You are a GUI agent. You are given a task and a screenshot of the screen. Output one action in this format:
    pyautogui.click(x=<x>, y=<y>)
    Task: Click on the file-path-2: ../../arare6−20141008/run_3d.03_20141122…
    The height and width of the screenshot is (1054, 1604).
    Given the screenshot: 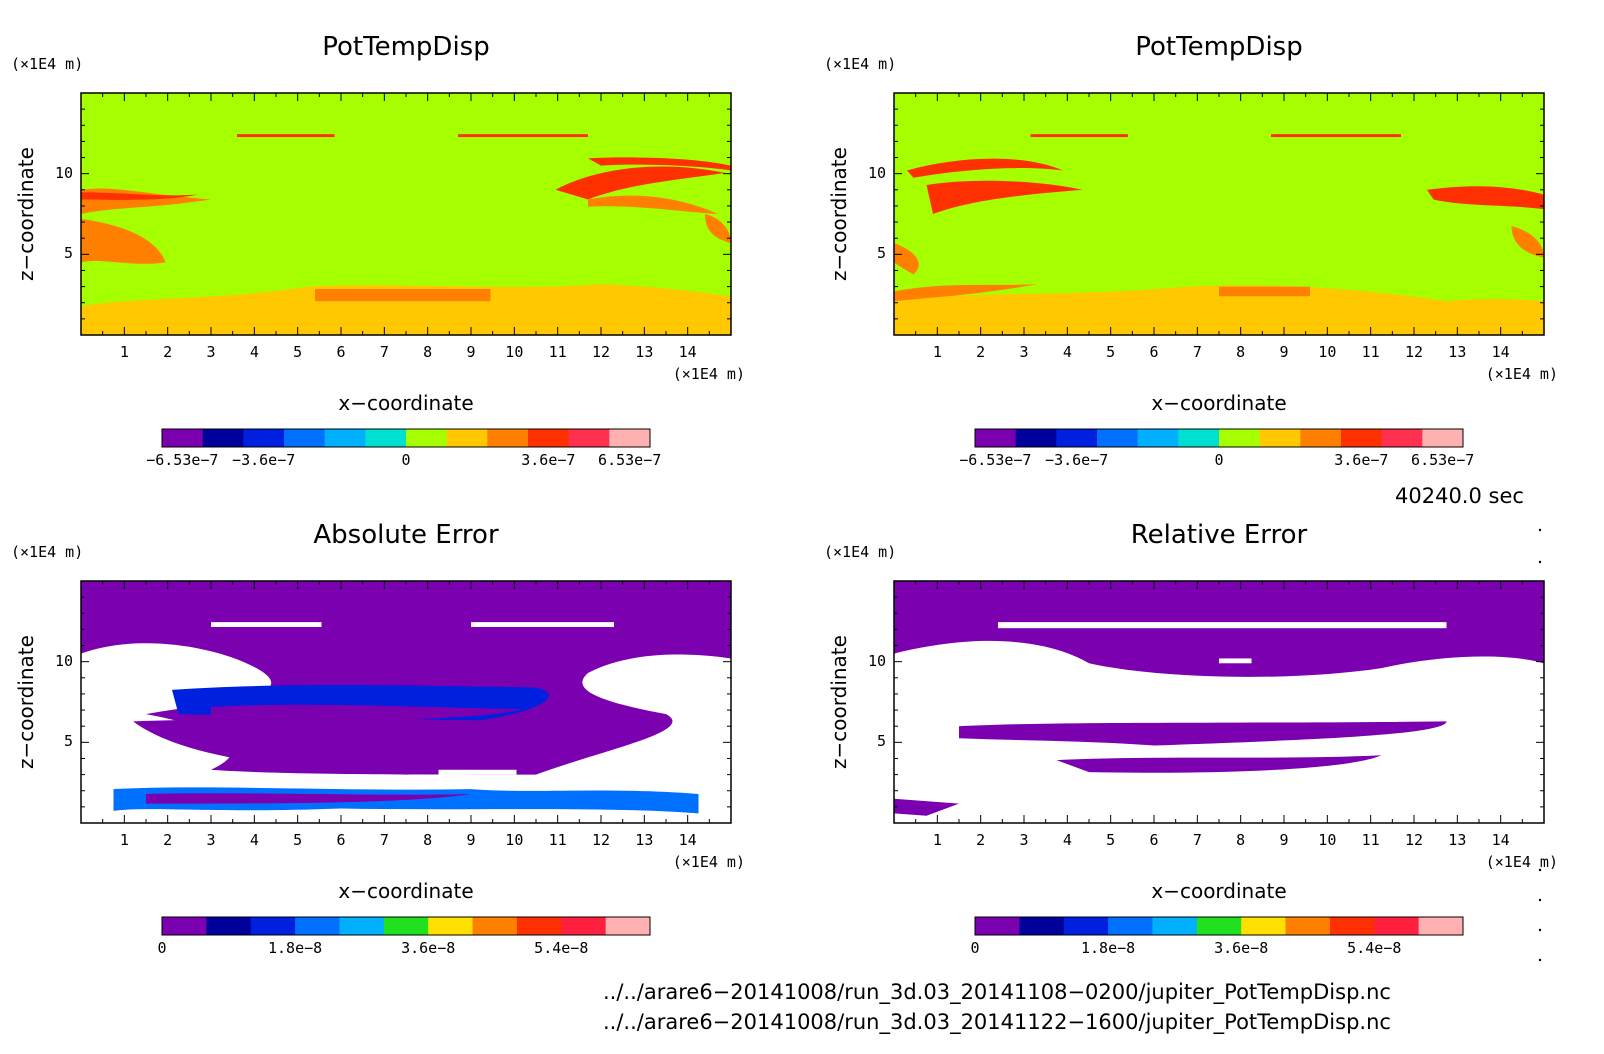 What is the action you would take?
    pyautogui.click(x=997, y=1022)
    